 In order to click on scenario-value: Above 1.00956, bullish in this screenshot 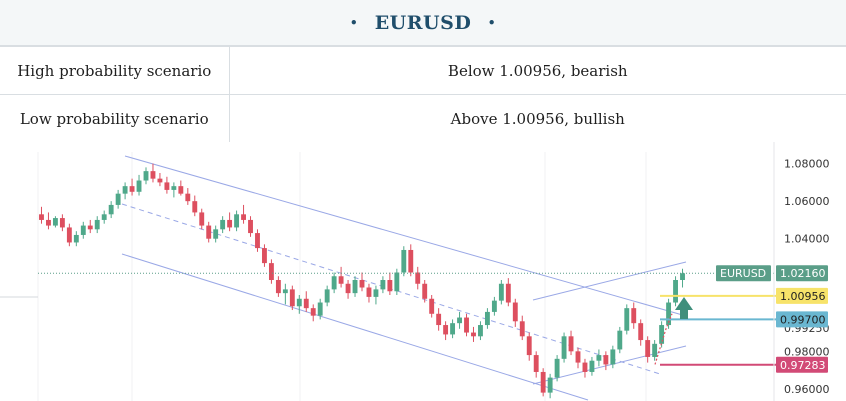, I will do `click(537, 118)`.